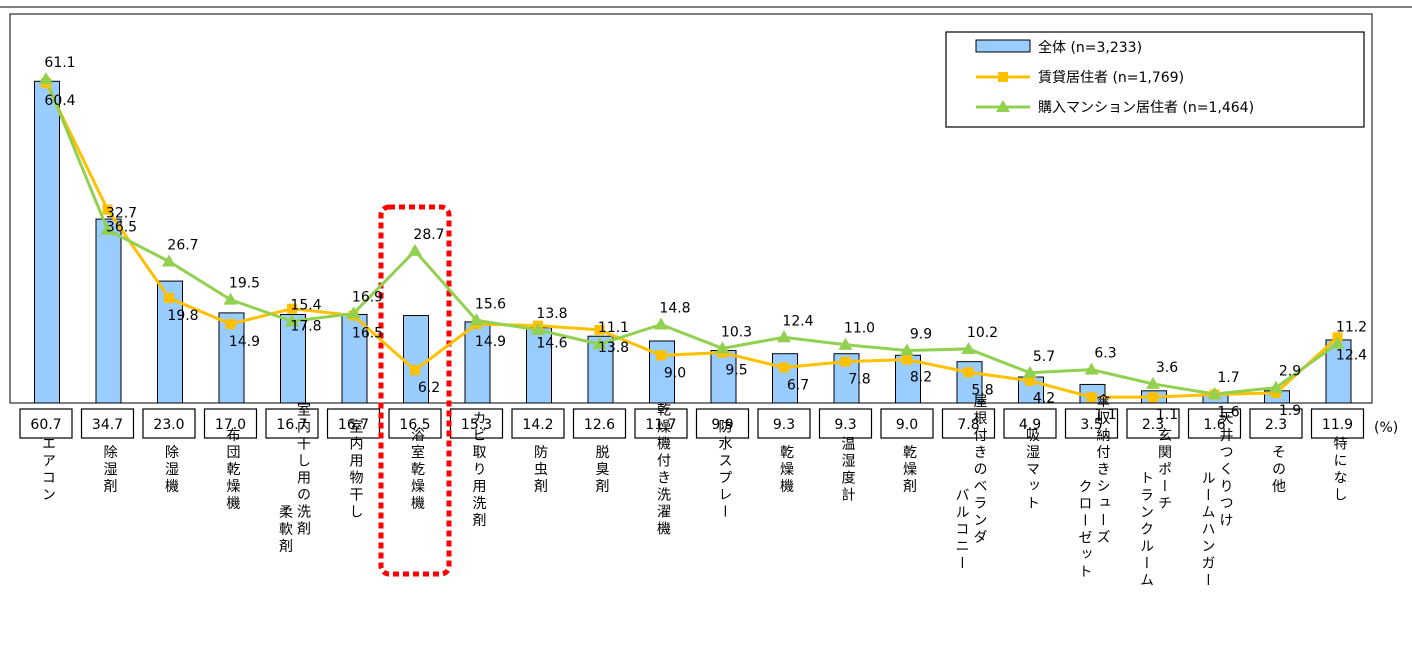 This screenshot has height=665, width=1412. Describe the element at coordinates (1044, 357) in the screenshot. I see `owned-label-16: 5.7` at that location.